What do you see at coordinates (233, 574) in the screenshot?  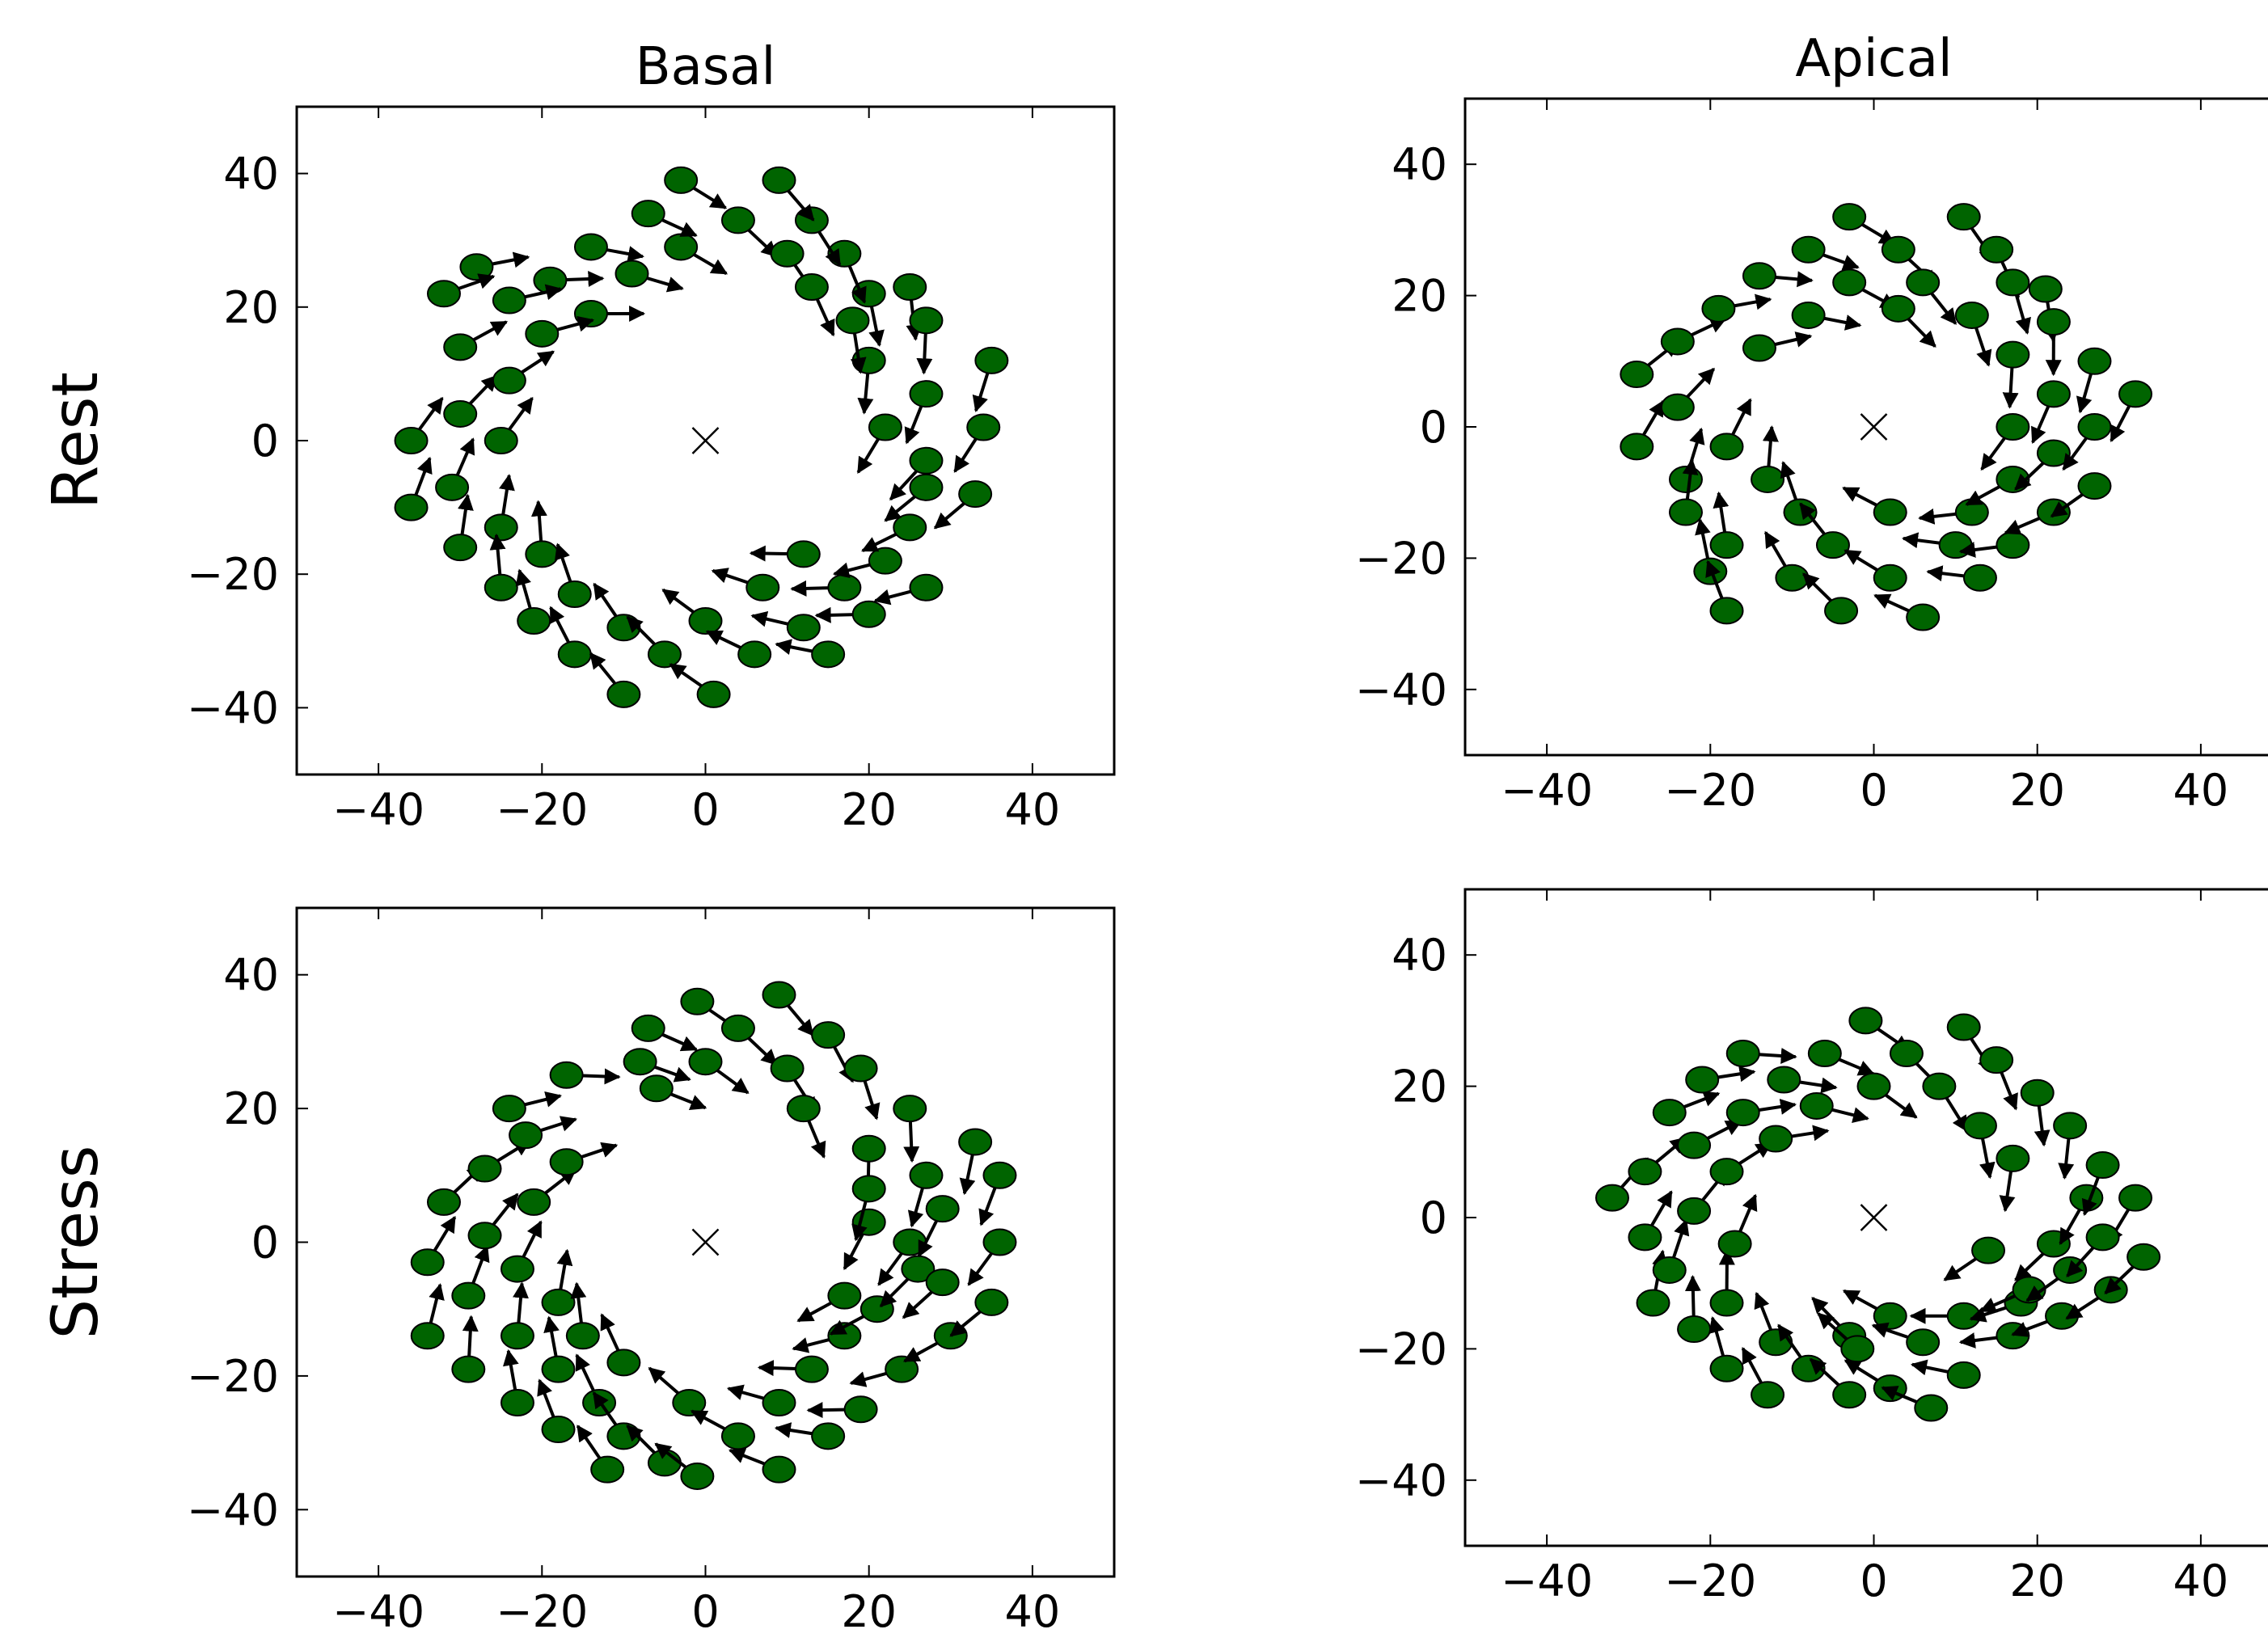 I see `y-tick-label: −20` at bounding box center [233, 574].